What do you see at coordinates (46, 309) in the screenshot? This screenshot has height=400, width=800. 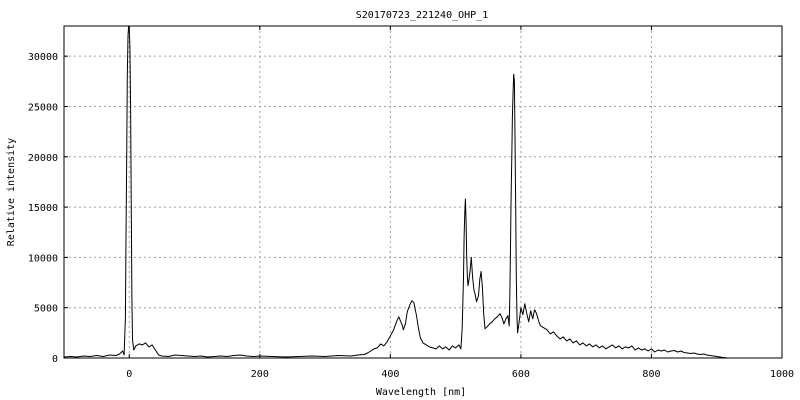 I see `y-tick-label: 5000` at bounding box center [46, 309].